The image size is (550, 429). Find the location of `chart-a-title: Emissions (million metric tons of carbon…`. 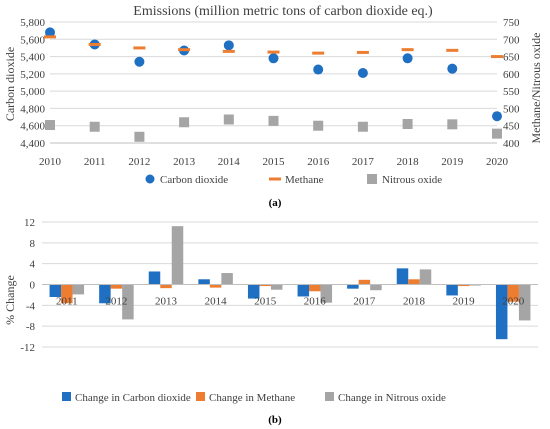

chart-a-title: Emissions (million metric tons of carbon… is located at coordinates (283, 11).